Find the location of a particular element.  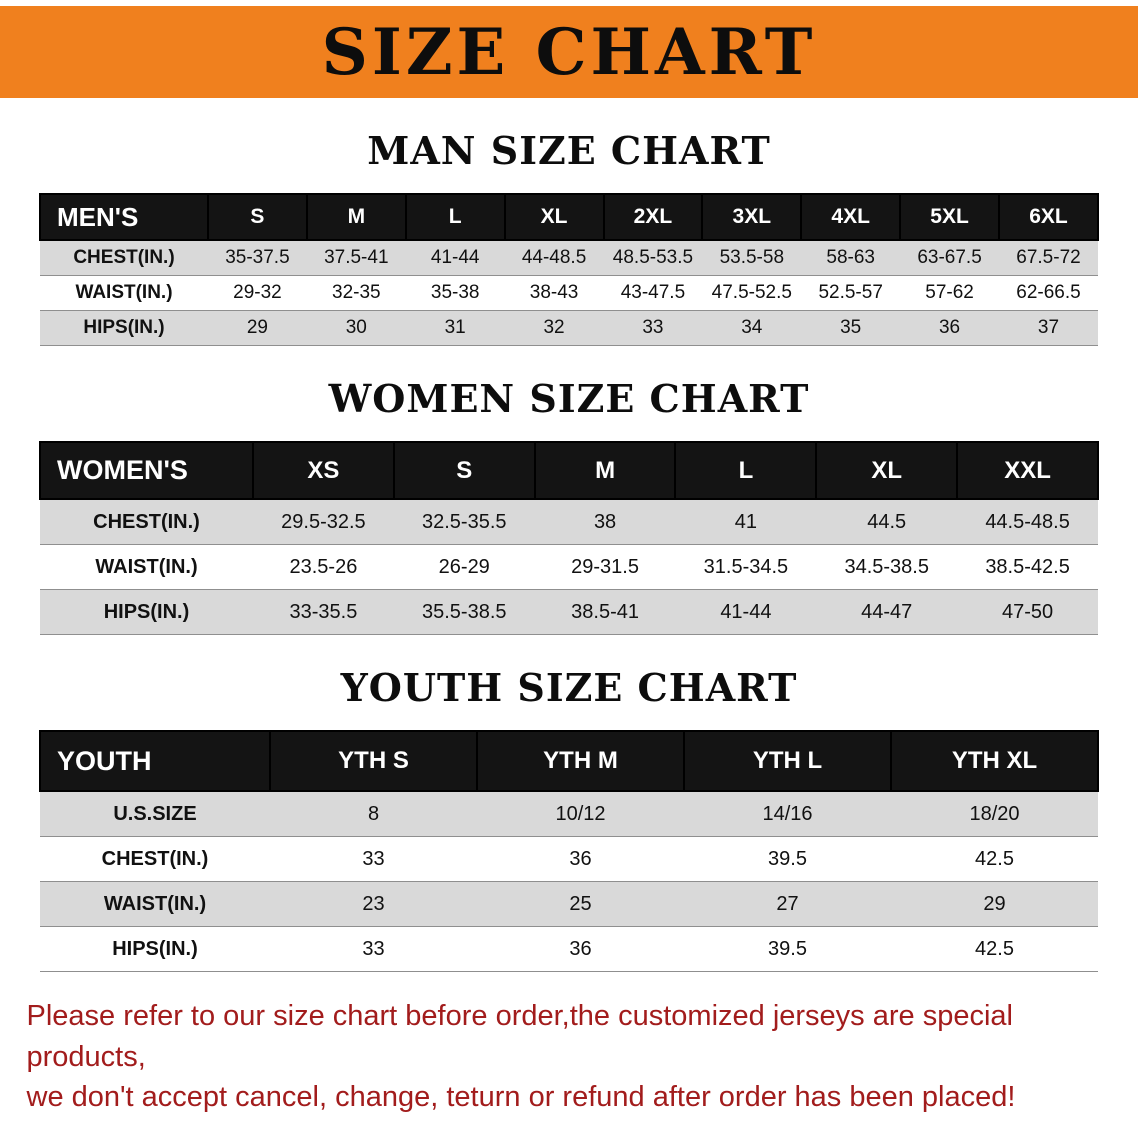

table-cell: 27 is located at coordinates (787, 904).